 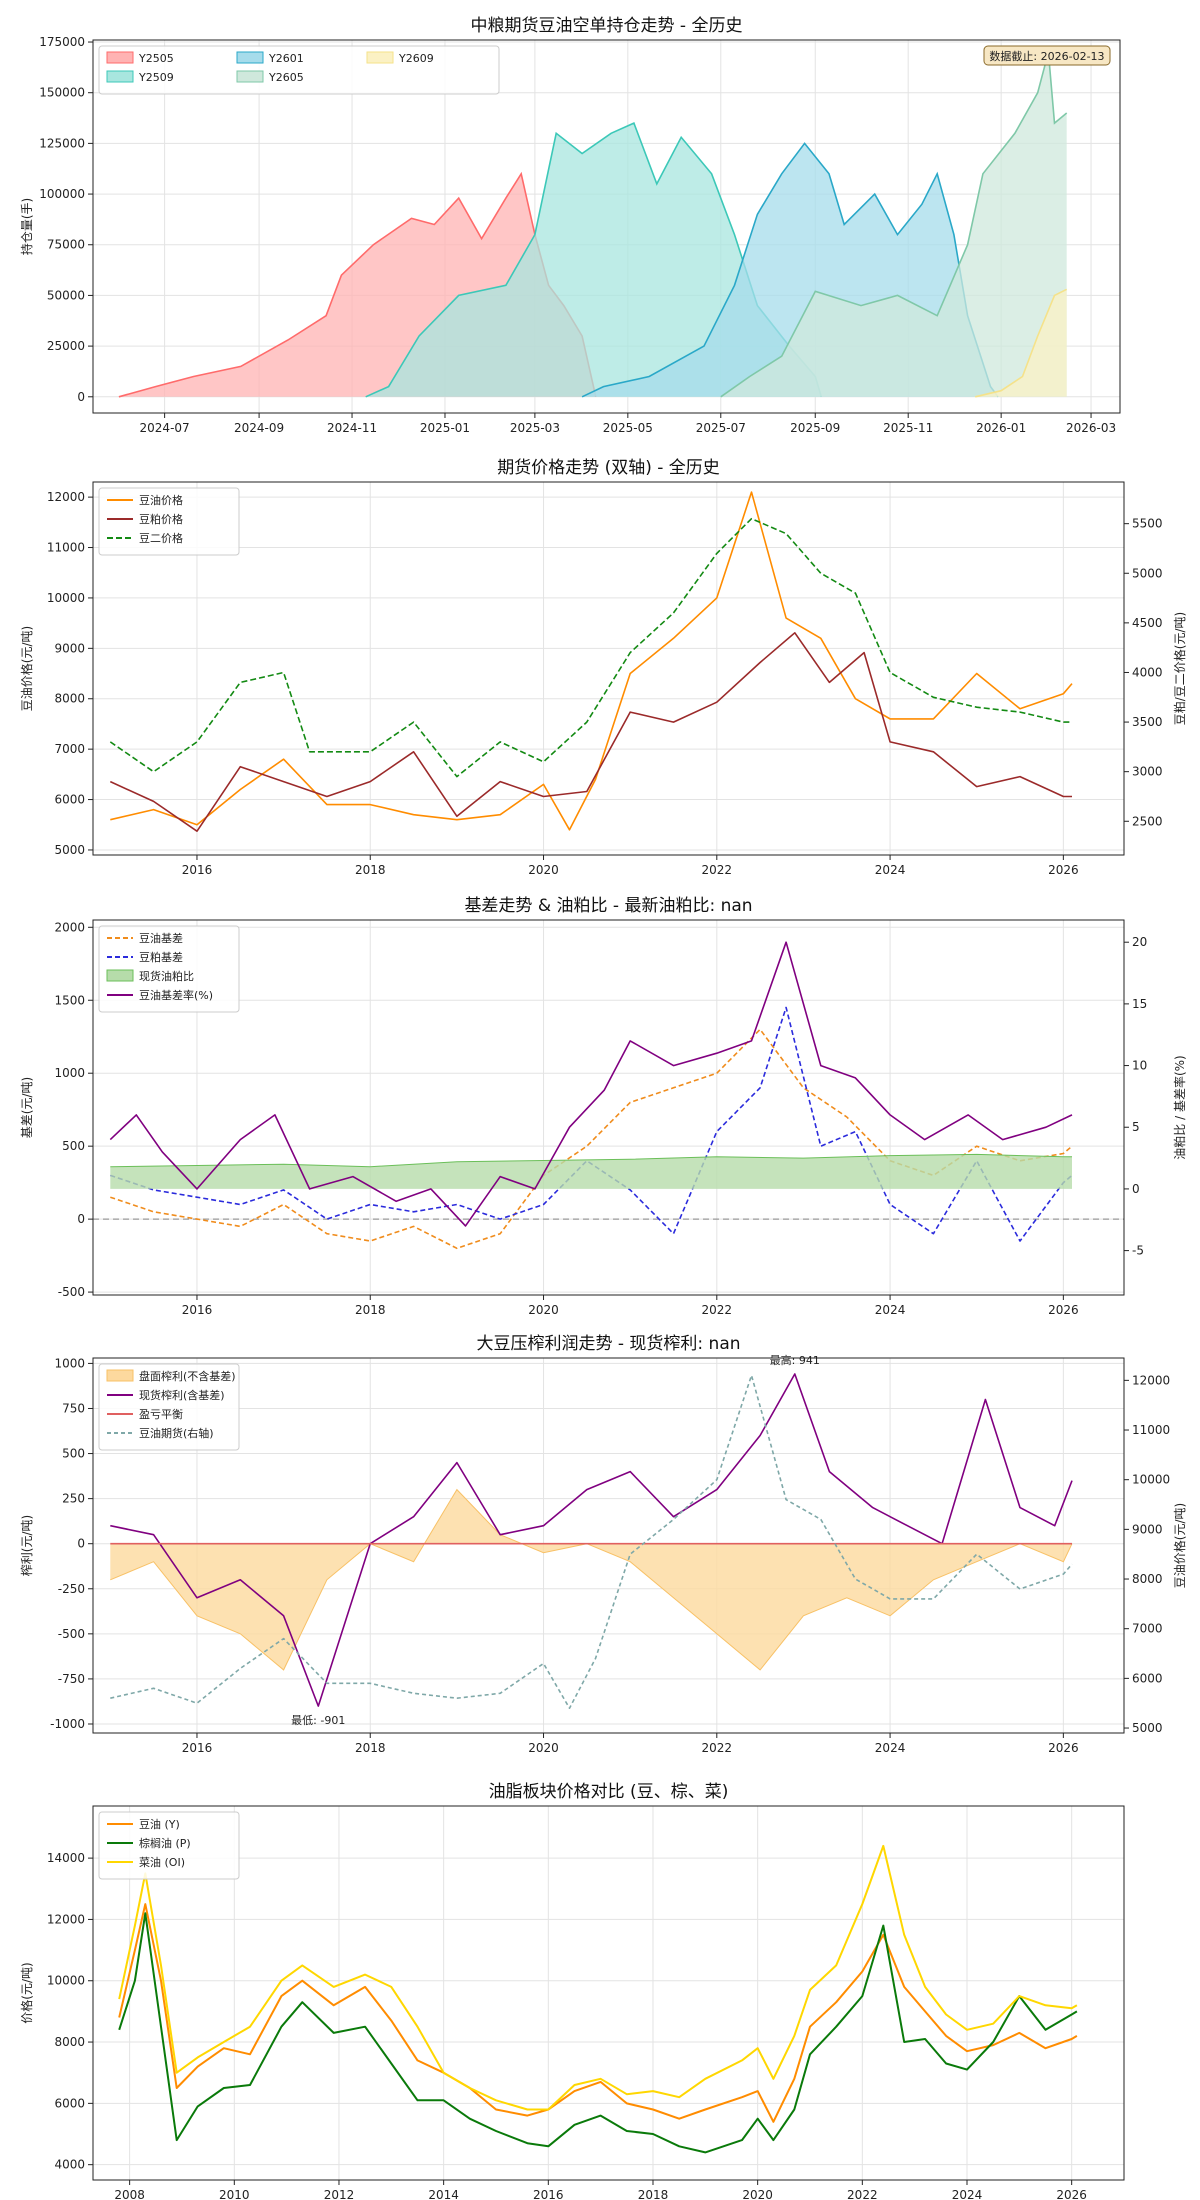 I want to click on chart-title: 期货价格走势 (双轴) - 全历史, so click(x=608, y=468).